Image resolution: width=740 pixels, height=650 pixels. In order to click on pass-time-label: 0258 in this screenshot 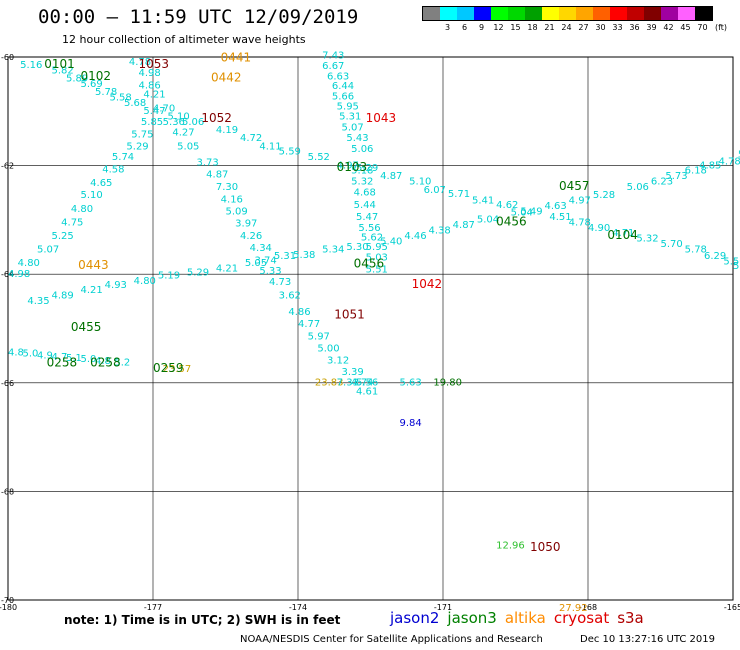, I will do `click(62, 363)`.